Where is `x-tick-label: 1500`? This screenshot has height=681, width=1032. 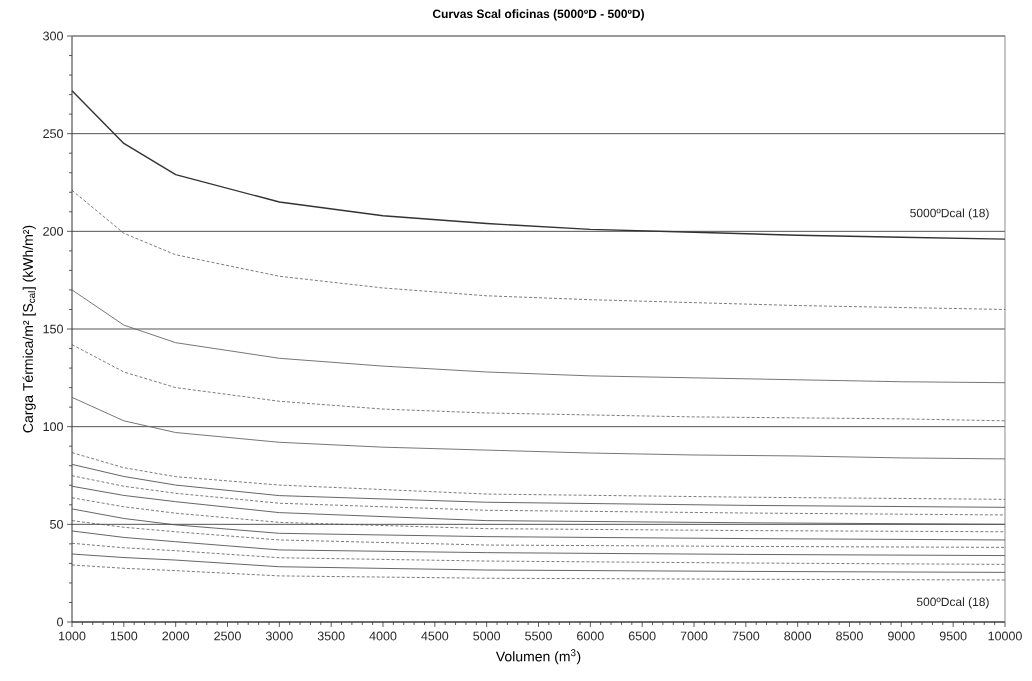
x-tick-label: 1500 is located at coordinates (124, 636).